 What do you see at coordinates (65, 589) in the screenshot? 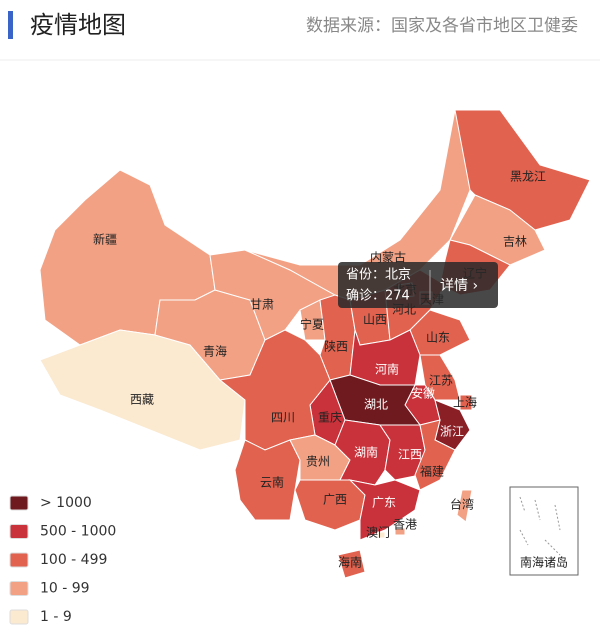
I see `legend-label: 10 - 99` at bounding box center [65, 589].